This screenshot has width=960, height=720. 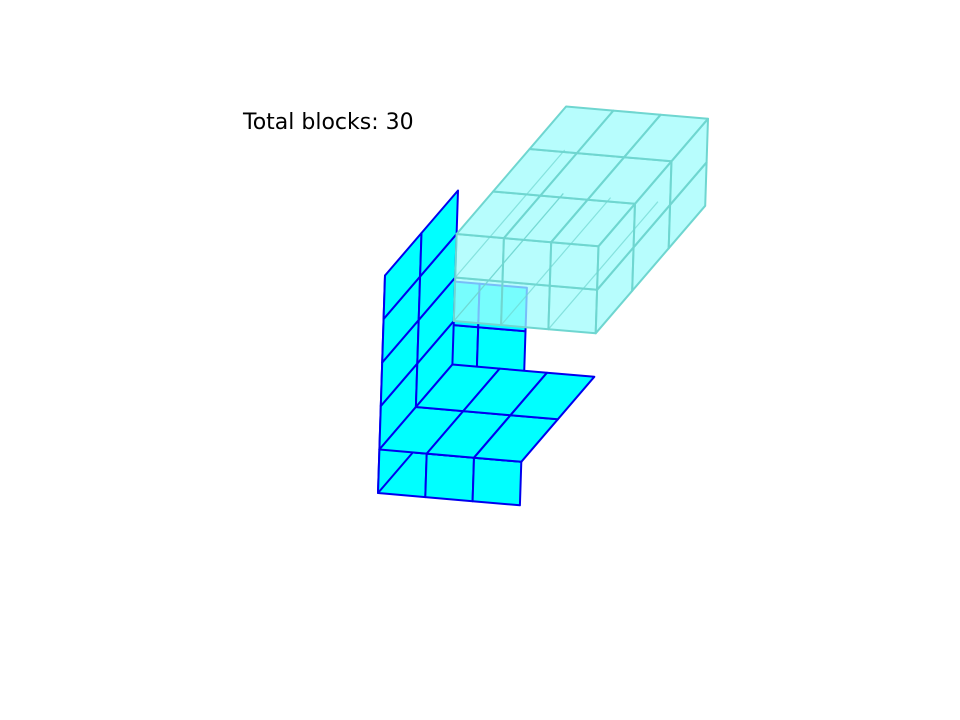 What do you see at coordinates (552, 396) in the screenshot?
I see `ledge-cell` at bounding box center [552, 396].